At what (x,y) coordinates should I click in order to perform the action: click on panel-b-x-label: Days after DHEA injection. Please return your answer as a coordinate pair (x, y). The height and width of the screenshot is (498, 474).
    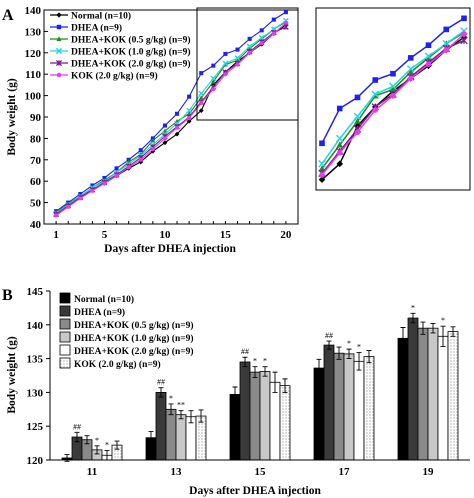
    Looking at the image, I should click on (255, 491).